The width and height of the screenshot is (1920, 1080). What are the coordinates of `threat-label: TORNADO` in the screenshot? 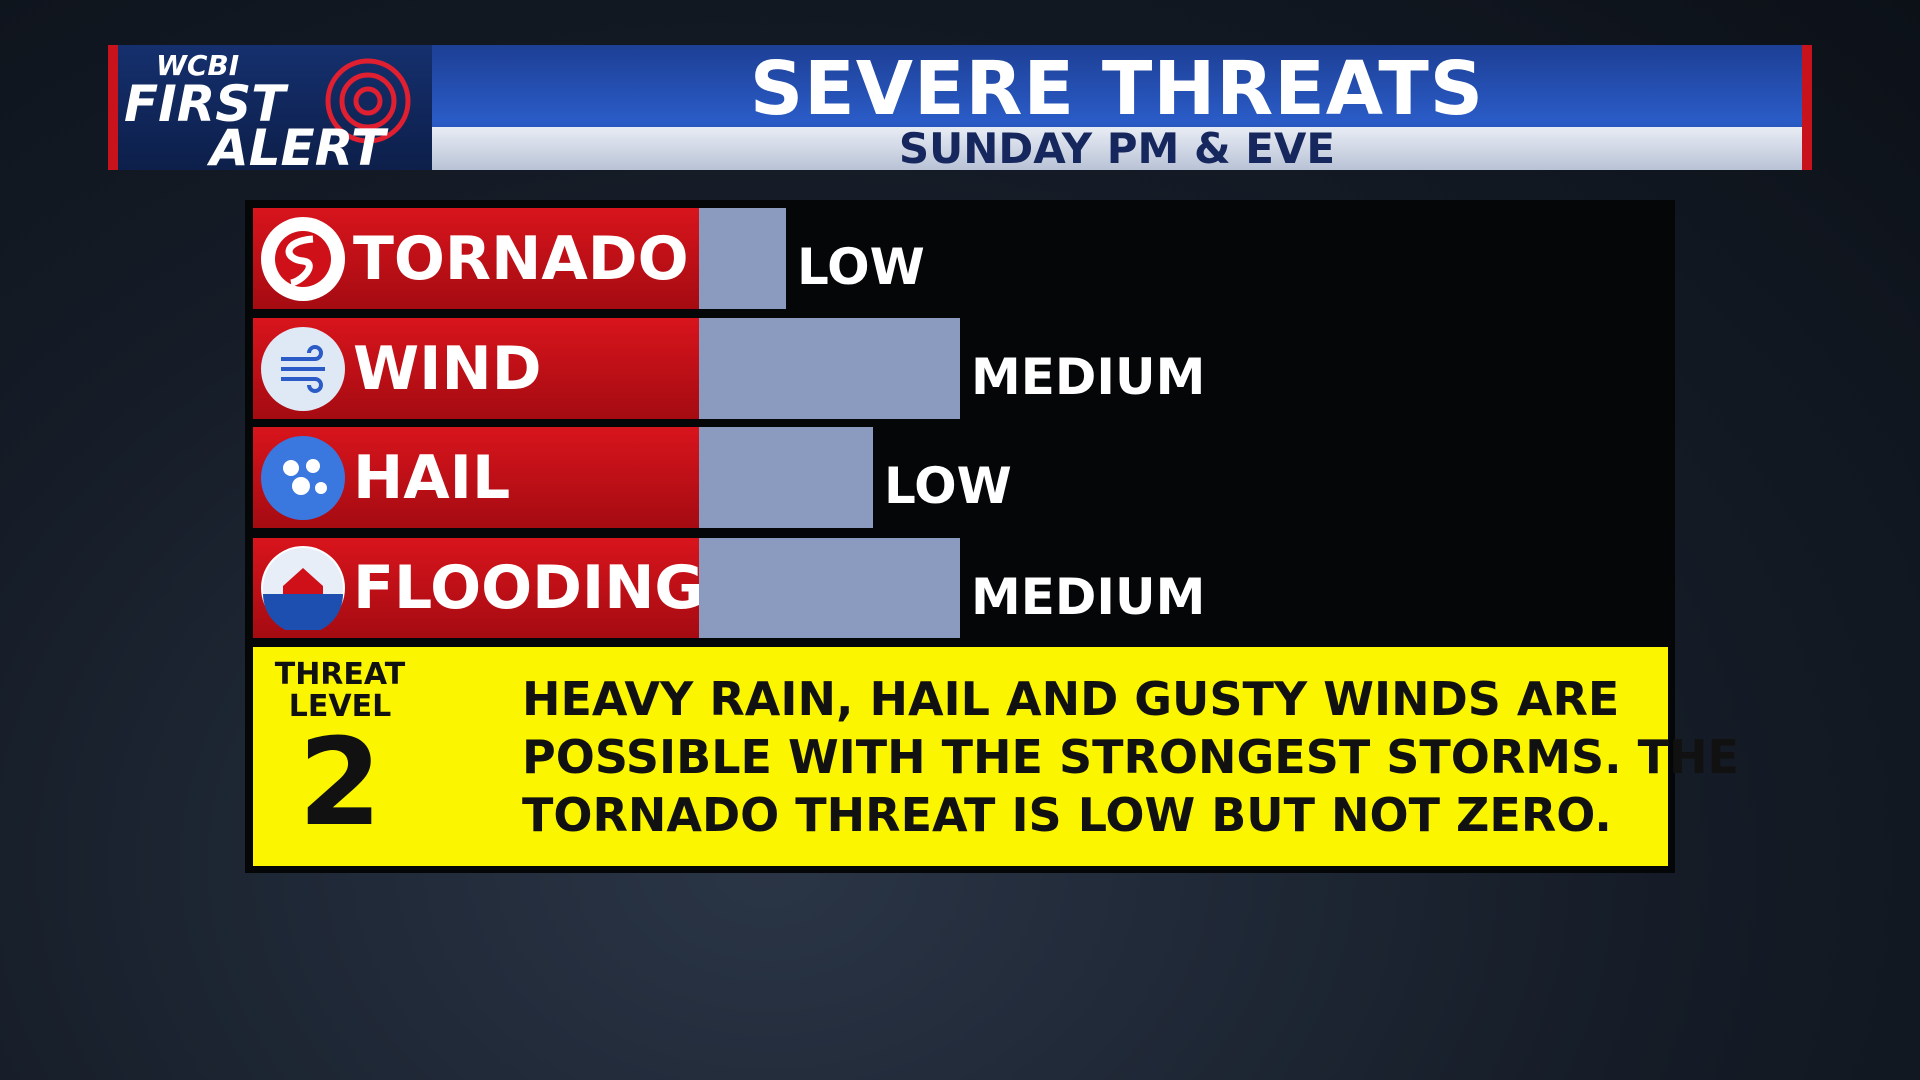 It's located at (476, 258).